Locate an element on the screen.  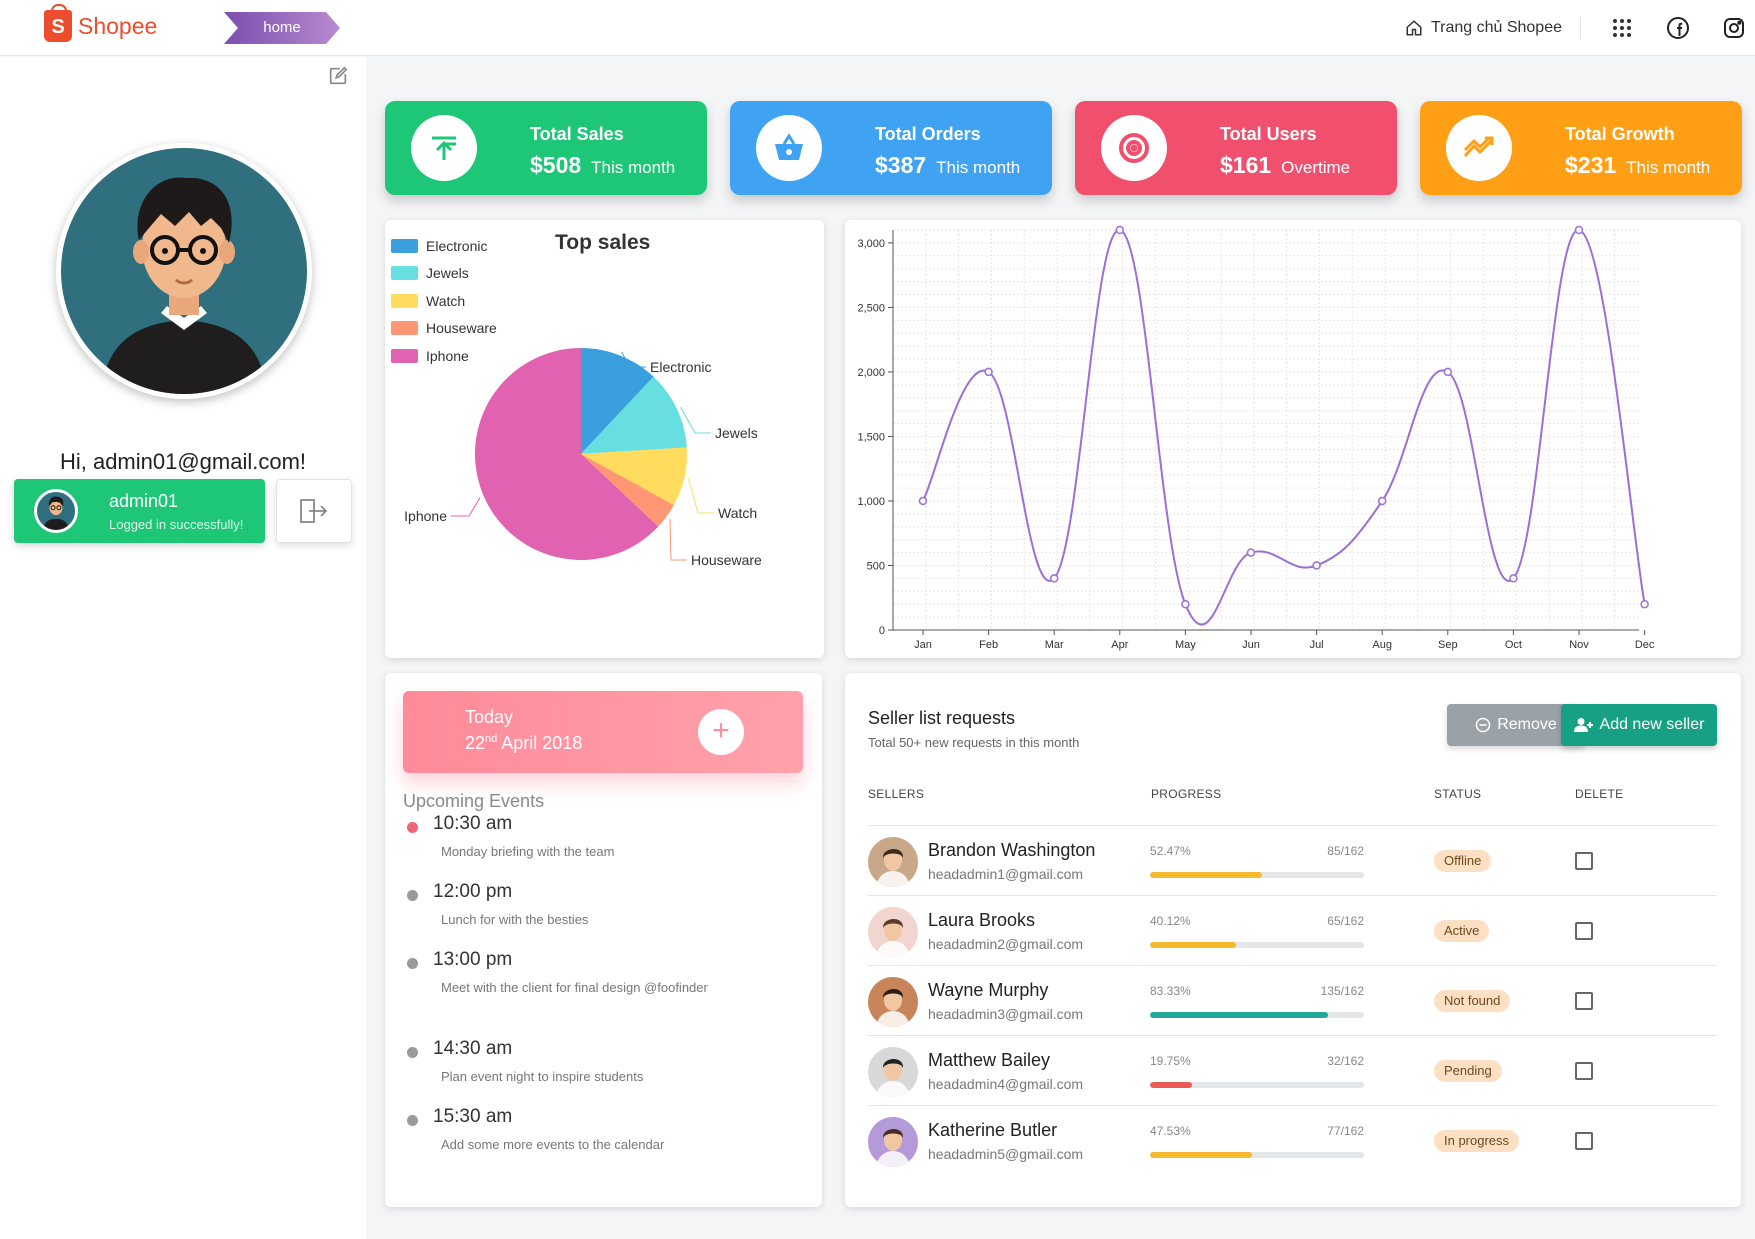
line-point-jul is located at coordinates (1316, 565).